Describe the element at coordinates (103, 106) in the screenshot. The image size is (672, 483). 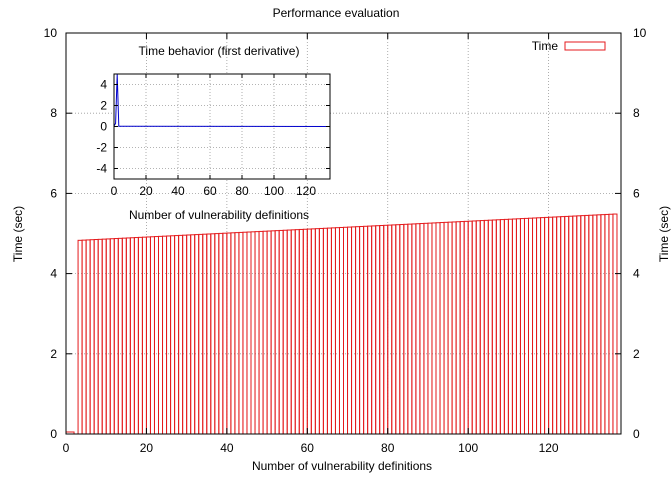
I see `inset-y-tick-label: 2` at that location.